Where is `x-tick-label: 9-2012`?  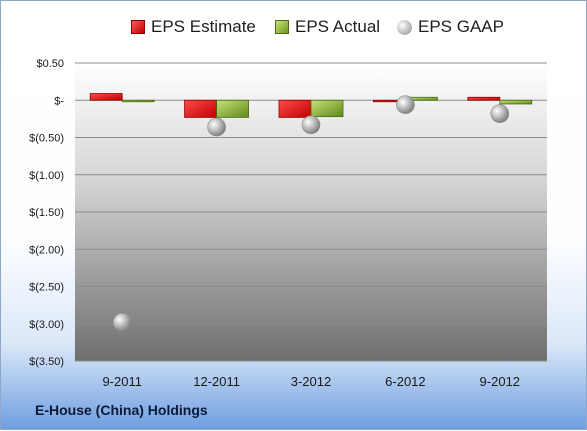 x-tick-label: 9-2012 is located at coordinates (500, 381).